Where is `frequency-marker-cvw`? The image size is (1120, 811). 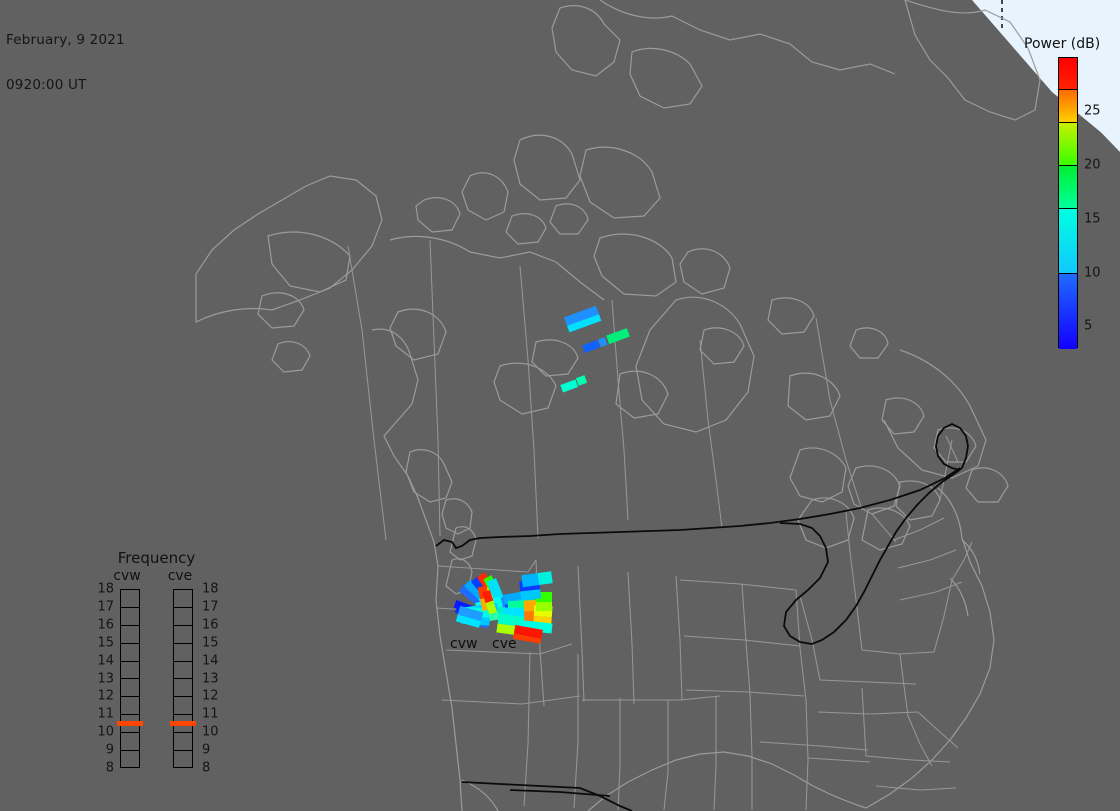
frequency-marker-cvw is located at coordinates (130, 723).